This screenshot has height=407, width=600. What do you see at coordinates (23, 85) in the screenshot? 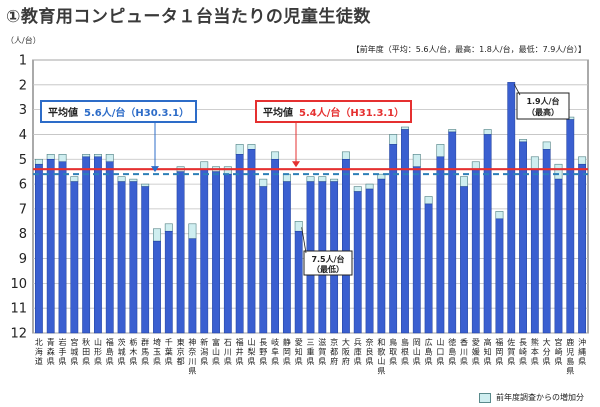
I see `y-tick-label: 2` at bounding box center [23, 85].